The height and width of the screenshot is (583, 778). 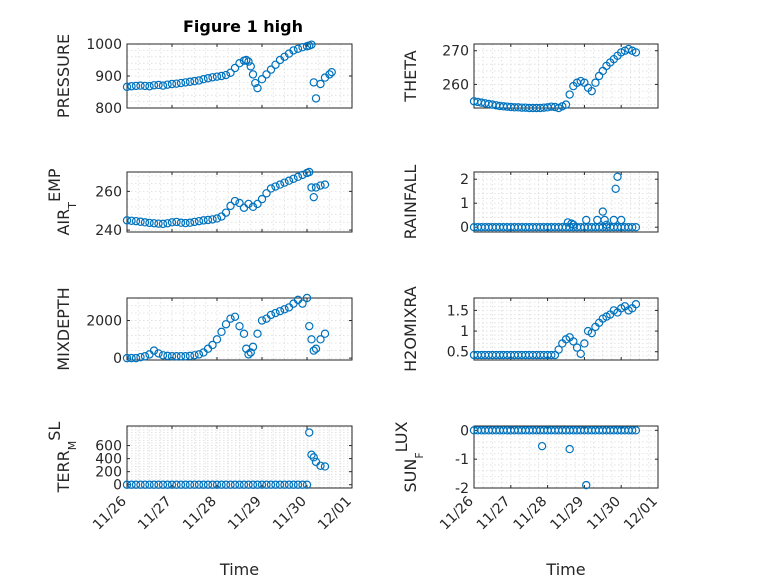 What do you see at coordinates (530, 329) in the screenshot?
I see `axes-5: 0.5 1 1.5 H2OMIXRA` at bounding box center [530, 329].